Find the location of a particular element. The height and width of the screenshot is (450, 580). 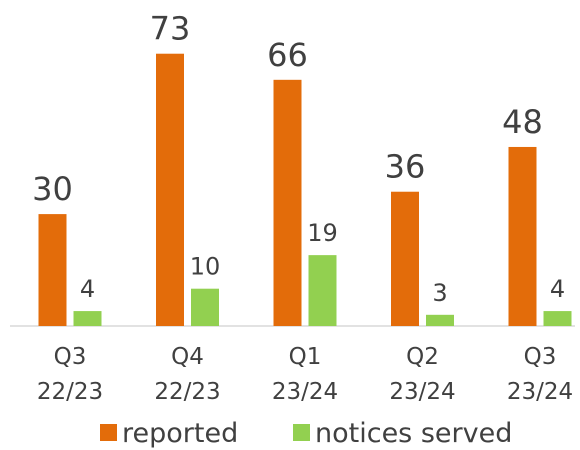

value-label: 10 is located at coordinates (205, 267).